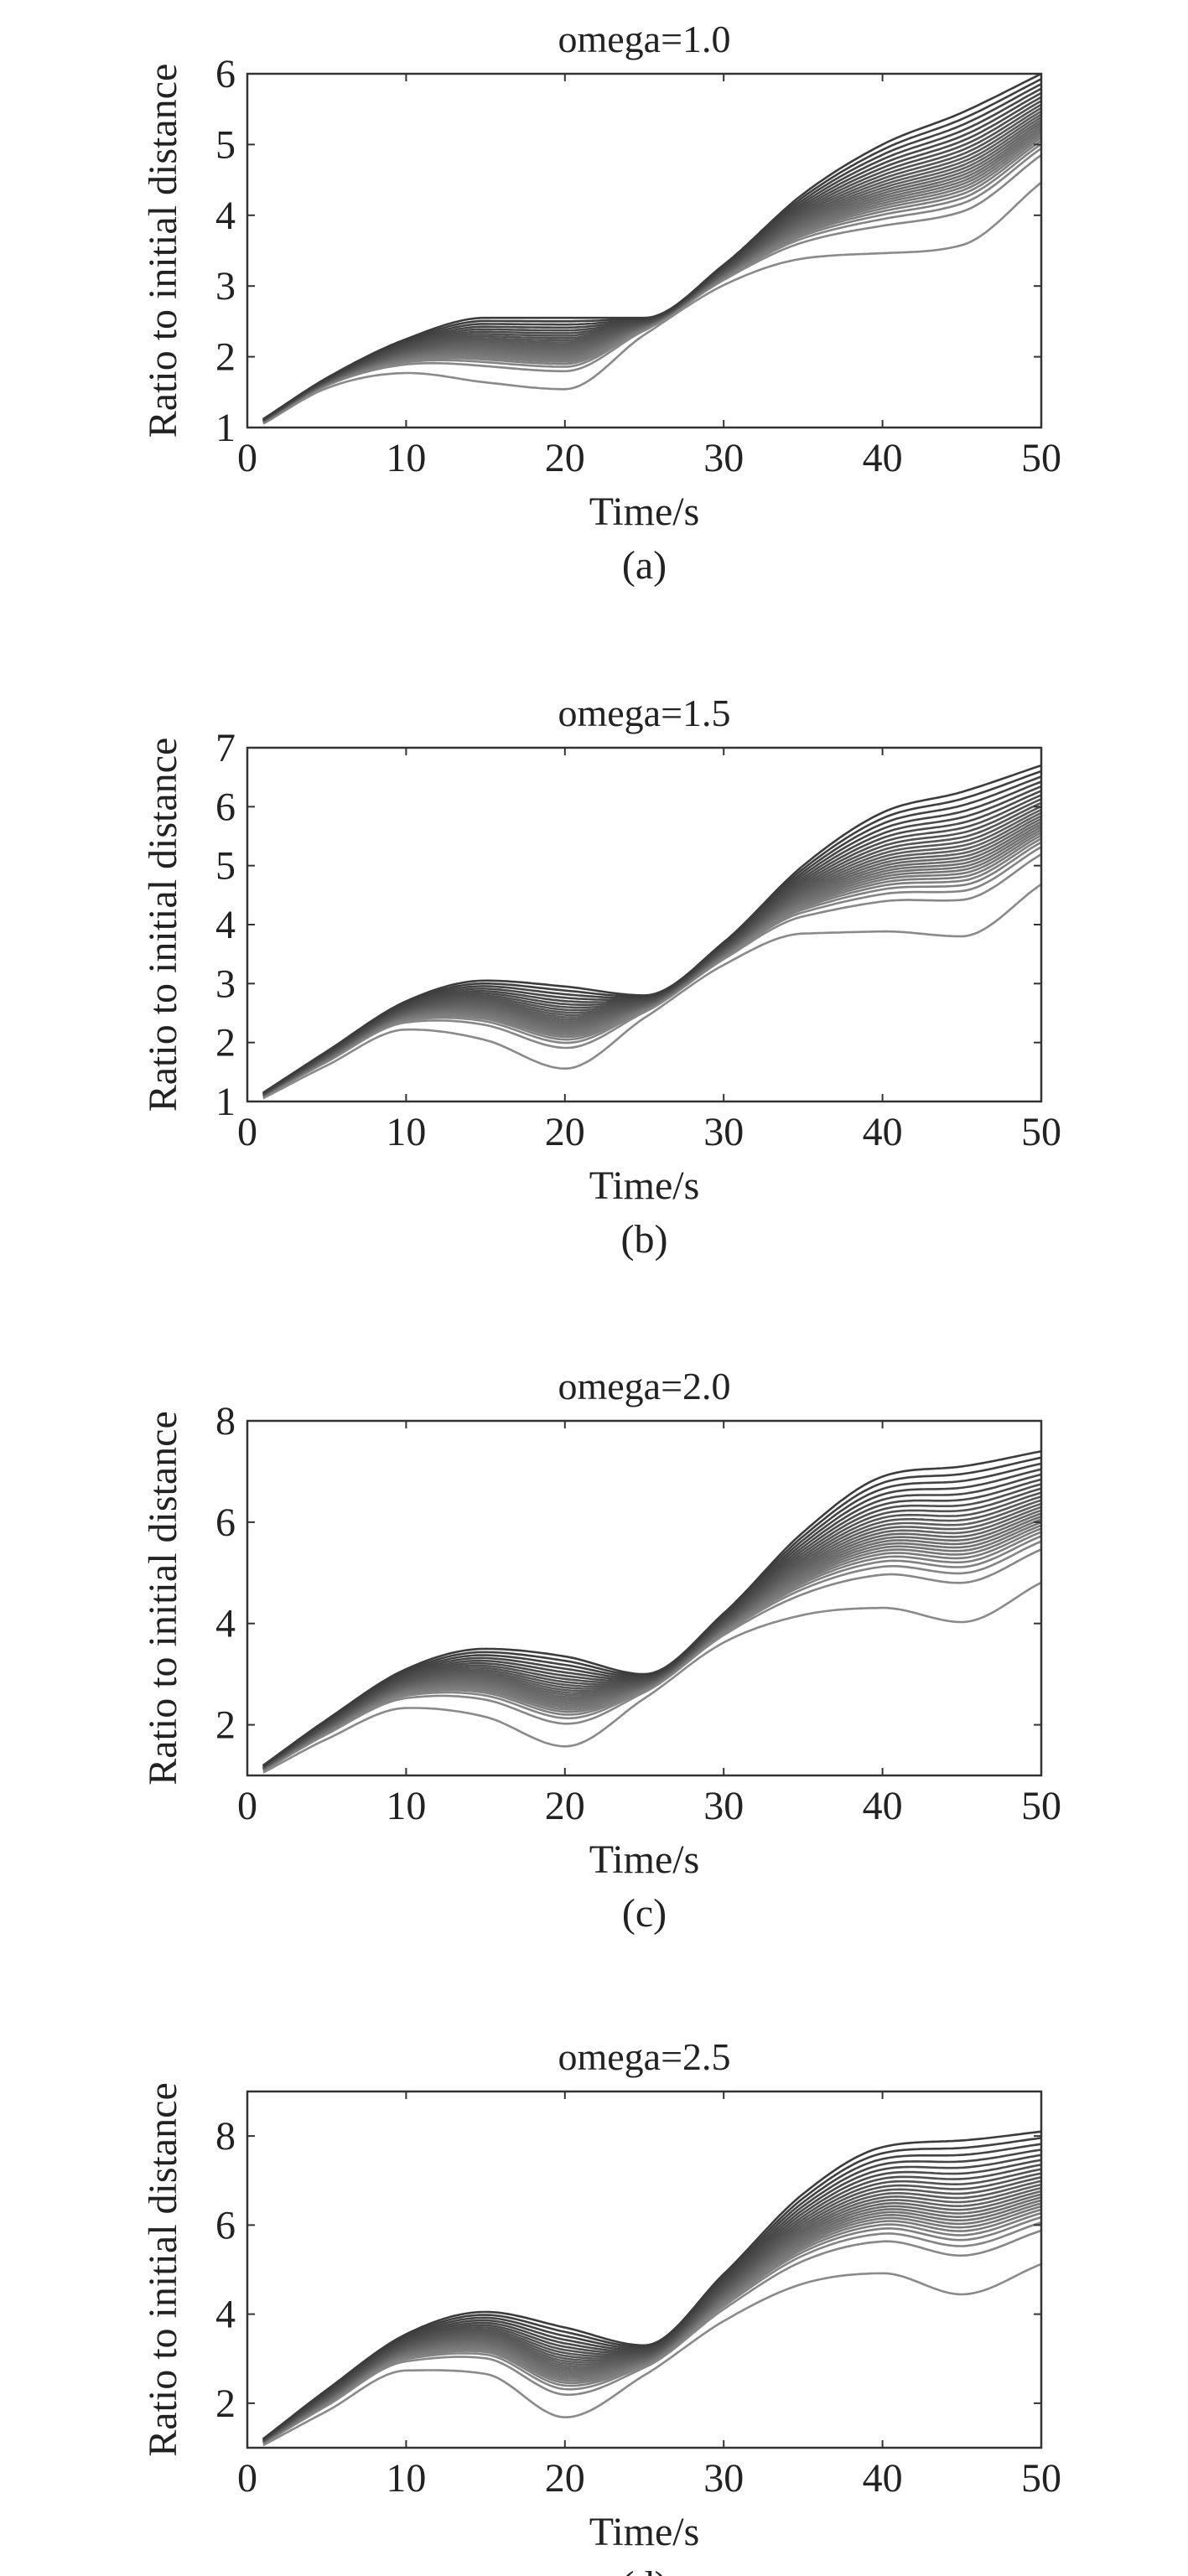  I want to click on chart-title: omega=1.0, so click(644, 39).